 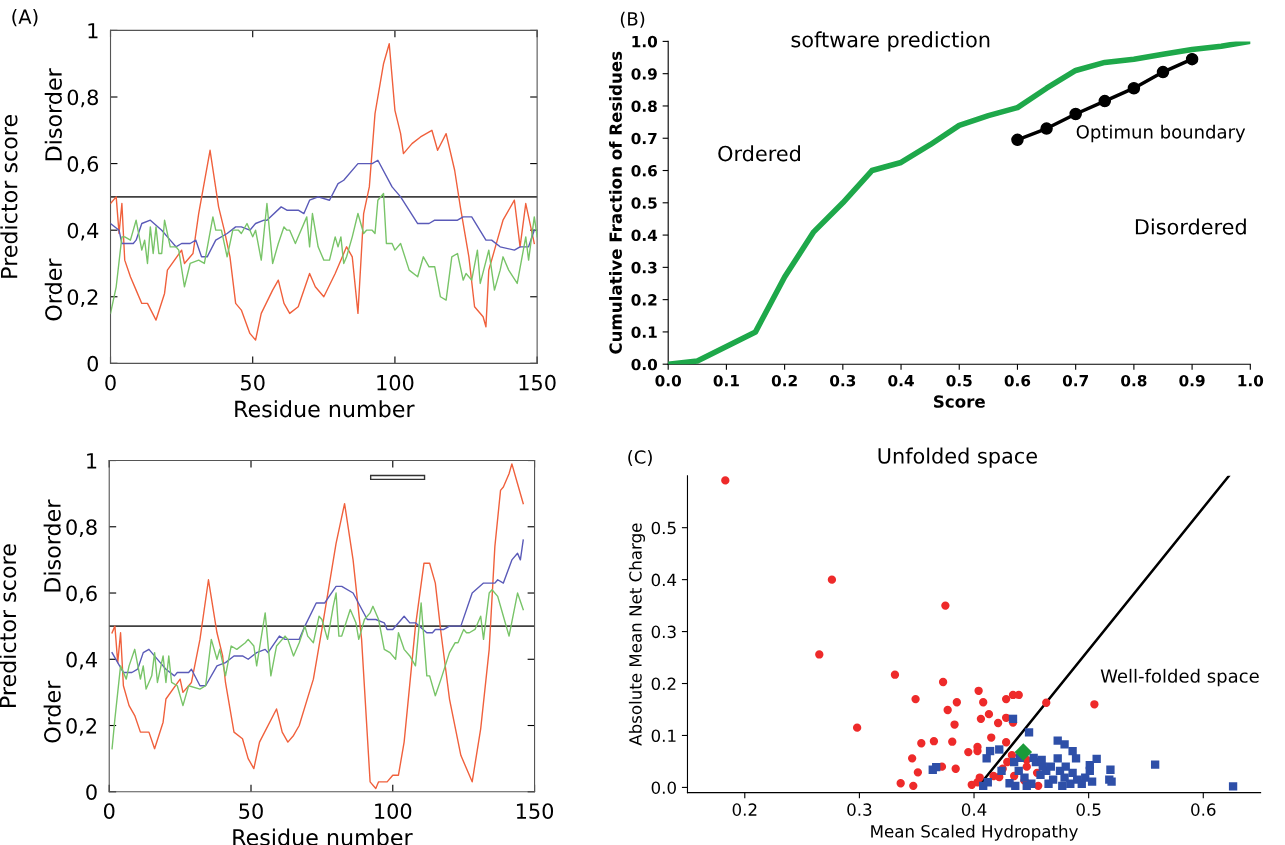 What do you see at coordinates (535, 811) in the screenshot?
I see `x-tick-label: 150` at bounding box center [535, 811].